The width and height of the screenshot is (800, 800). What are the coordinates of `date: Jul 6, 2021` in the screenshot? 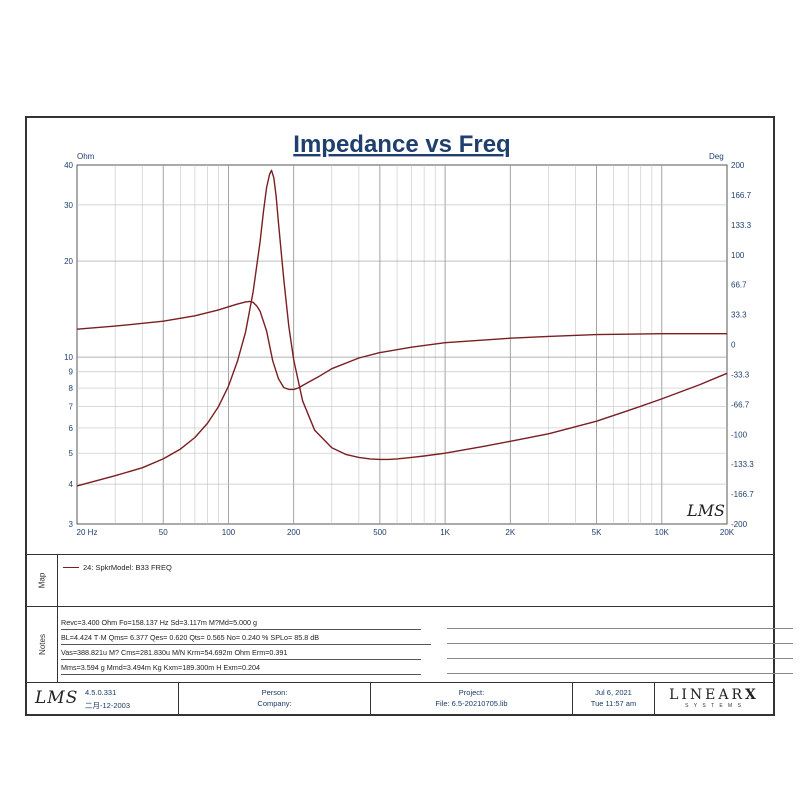 It's located at (613, 692).